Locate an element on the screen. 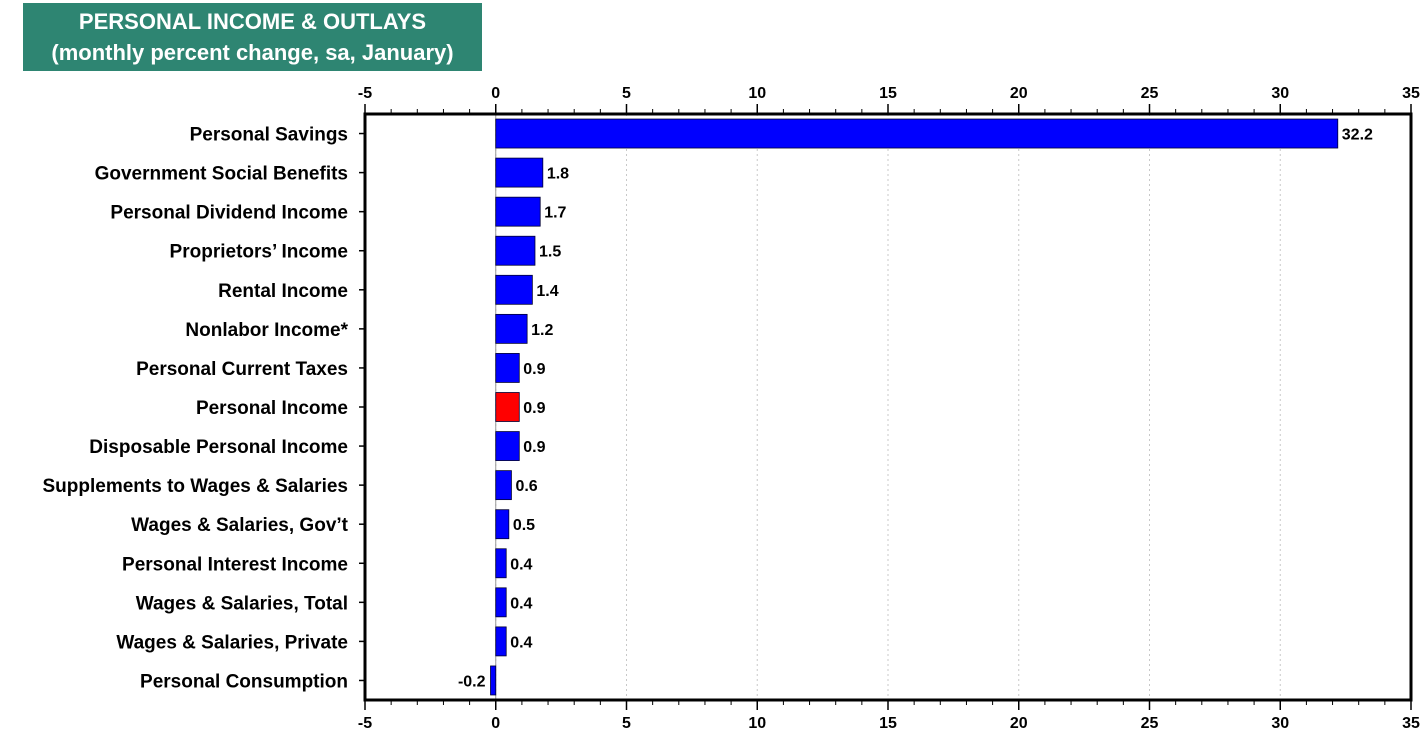  value-label: 0.6 is located at coordinates (526, 486).